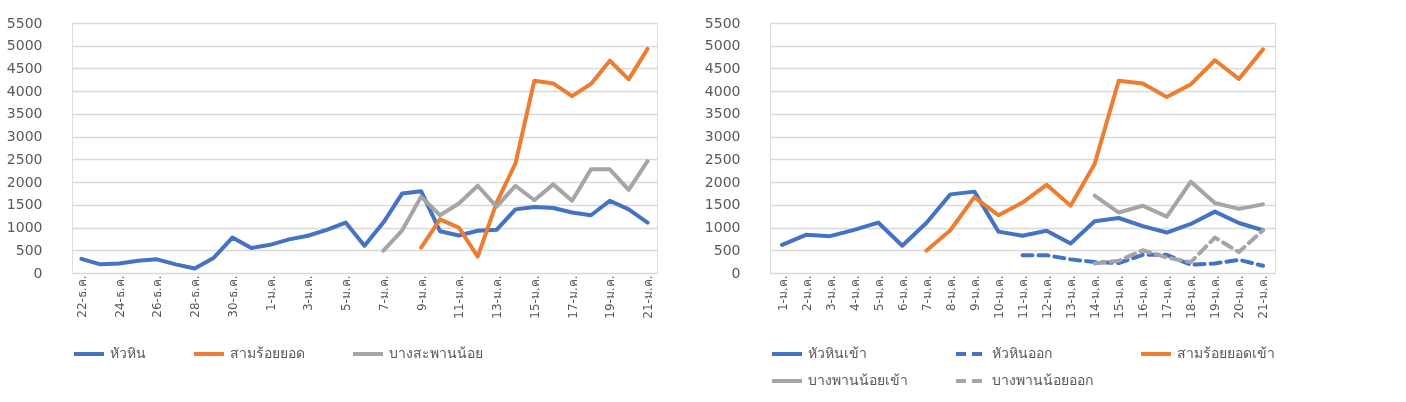 This screenshot has width=1406, height=402. What do you see at coordinates (1095, 297) in the screenshot?
I see `x-tick-label: 14-ม.ค.` at bounding box center [1095, 297].